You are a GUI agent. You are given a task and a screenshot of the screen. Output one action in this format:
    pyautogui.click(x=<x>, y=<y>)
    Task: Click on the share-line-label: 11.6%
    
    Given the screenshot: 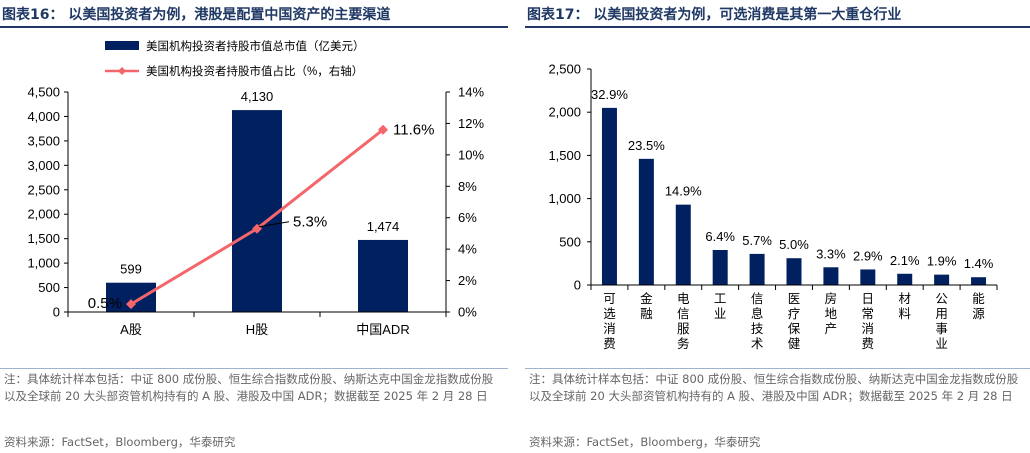 What is the action you would take?
    pyautogui.click(x=413, y=130)
    